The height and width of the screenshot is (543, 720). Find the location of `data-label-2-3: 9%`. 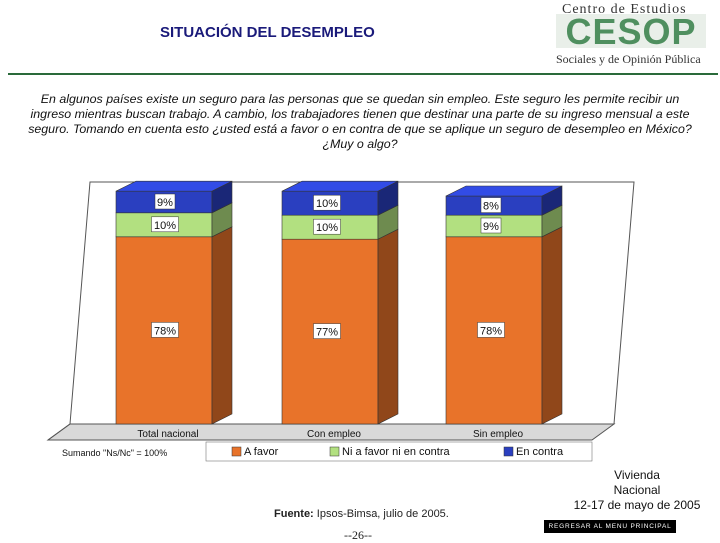

data-label-2-3: 9% is located at coordinates (491, 227).